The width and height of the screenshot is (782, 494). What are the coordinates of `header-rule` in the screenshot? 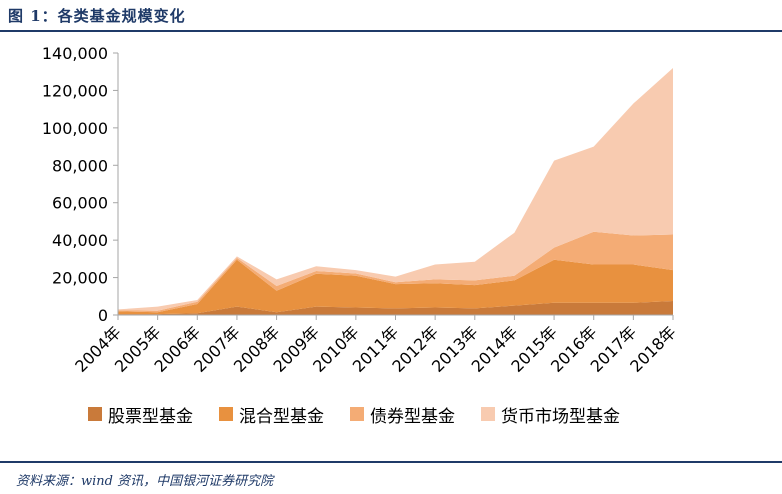 It's located at (391, 31).